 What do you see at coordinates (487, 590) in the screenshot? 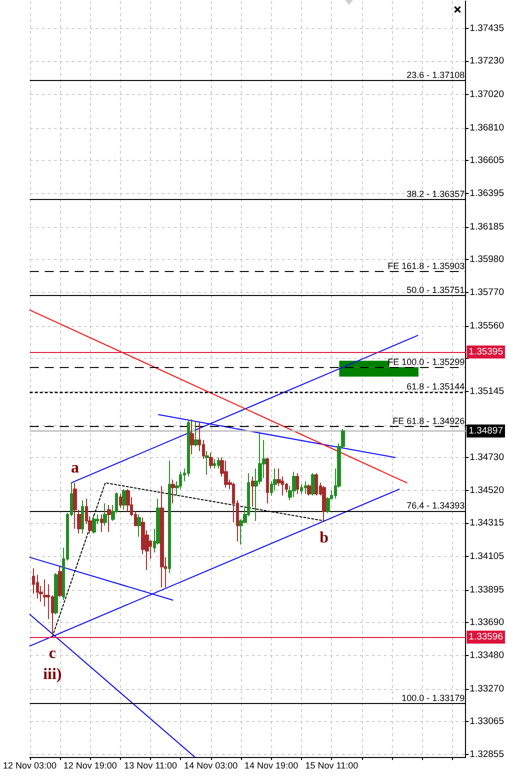
I see `y-tick-label: 1.33895` at bounding box center [487, 590].